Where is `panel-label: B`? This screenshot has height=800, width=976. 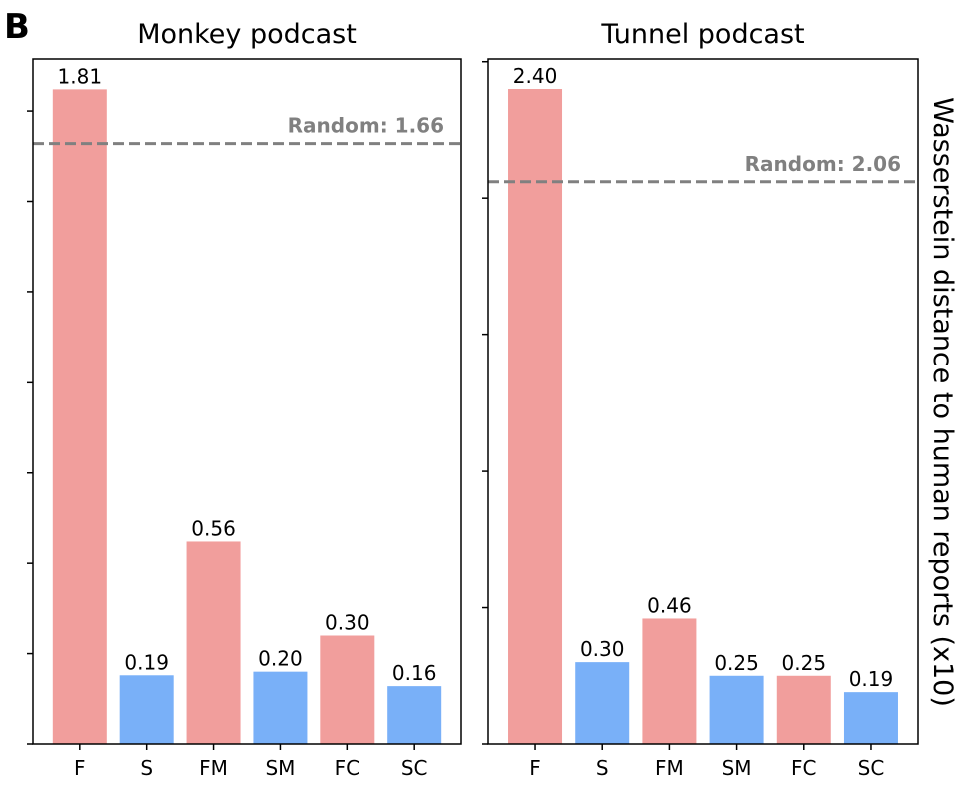 panel-label: B is located at coordinates (17, 27).